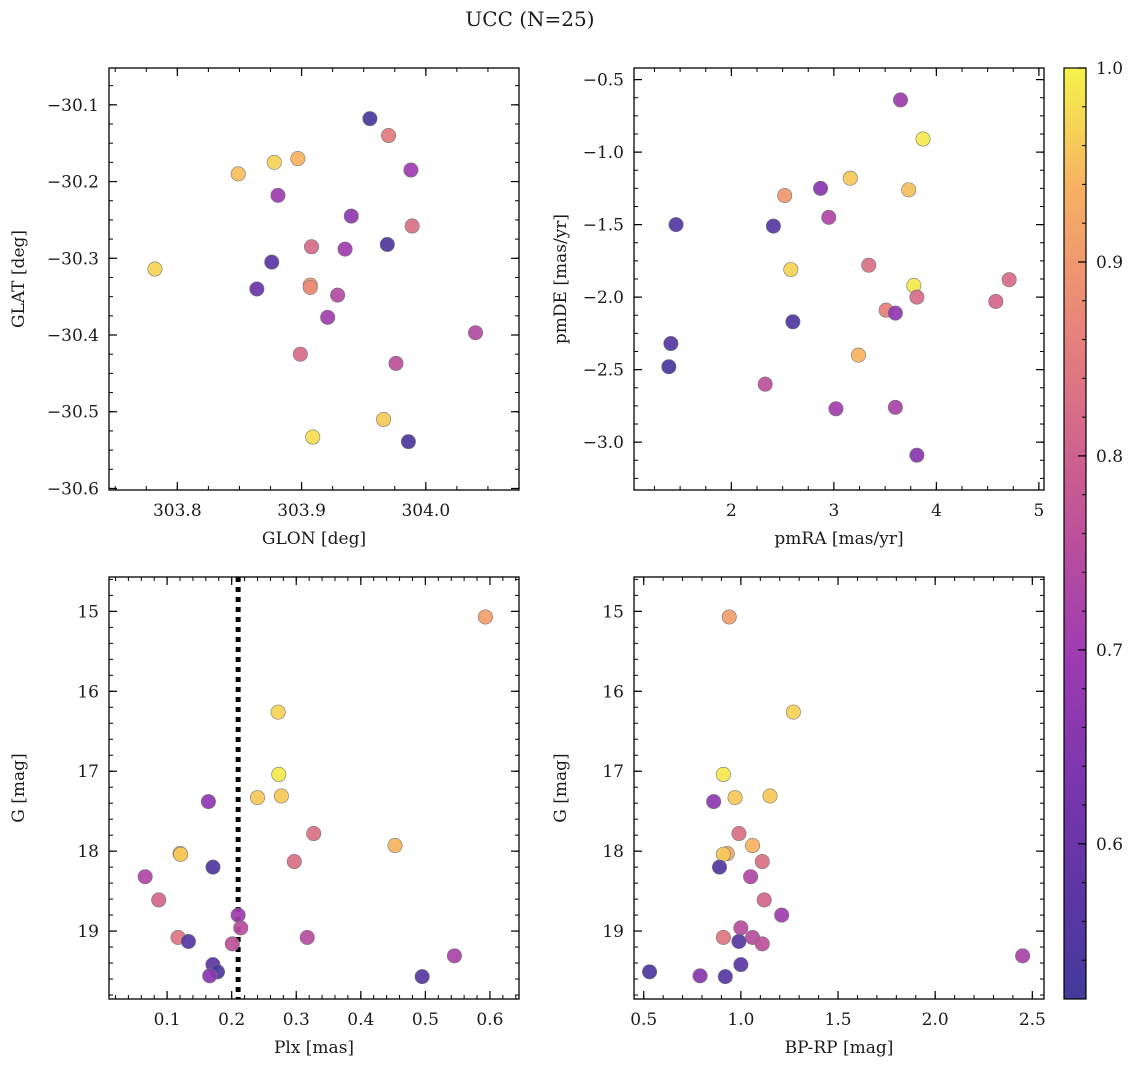  Describe the element at coordinates (561, 279) in the screenshot. I see `y-axis-label: pmDE [mas/yr]` at that location.